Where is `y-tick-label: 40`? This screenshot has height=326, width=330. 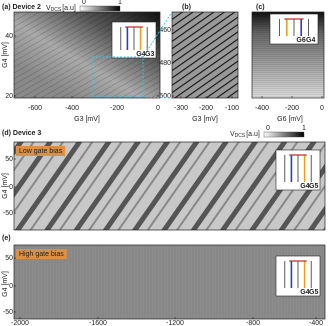 y-tick-label: 40 is located at coordinates (9, 36).